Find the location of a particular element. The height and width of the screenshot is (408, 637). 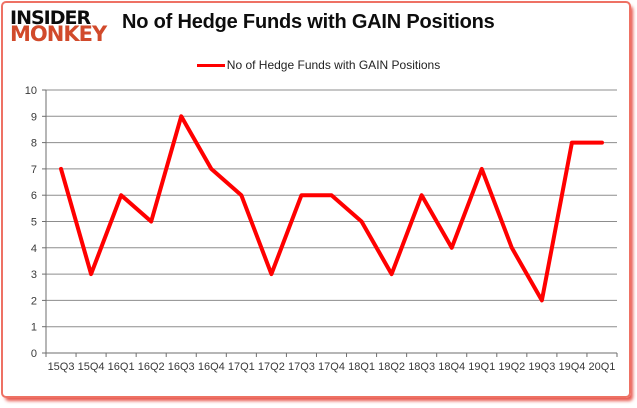

chart-title: No of Hedge Funds with GAIN Positions is located at coordinates (308, 22).